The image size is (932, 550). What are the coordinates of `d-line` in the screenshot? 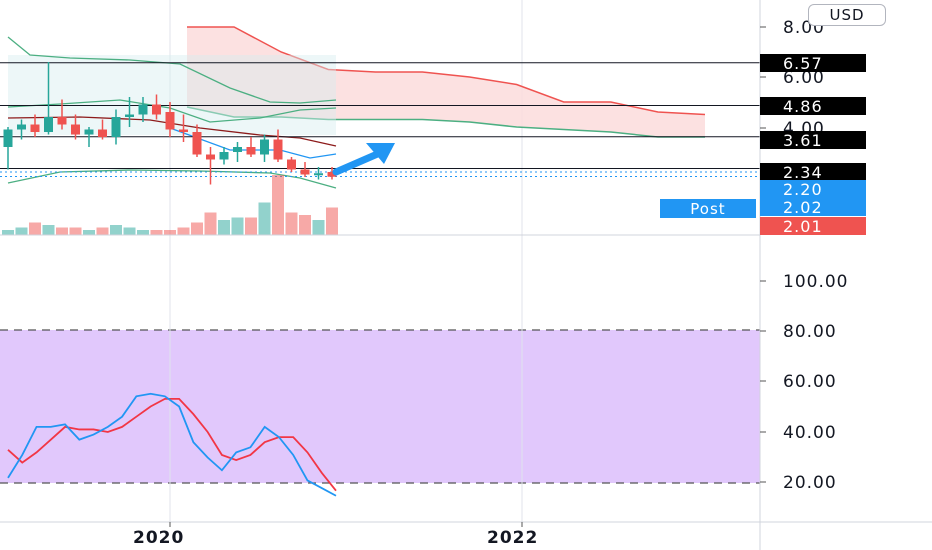 It's located at (172, 444).